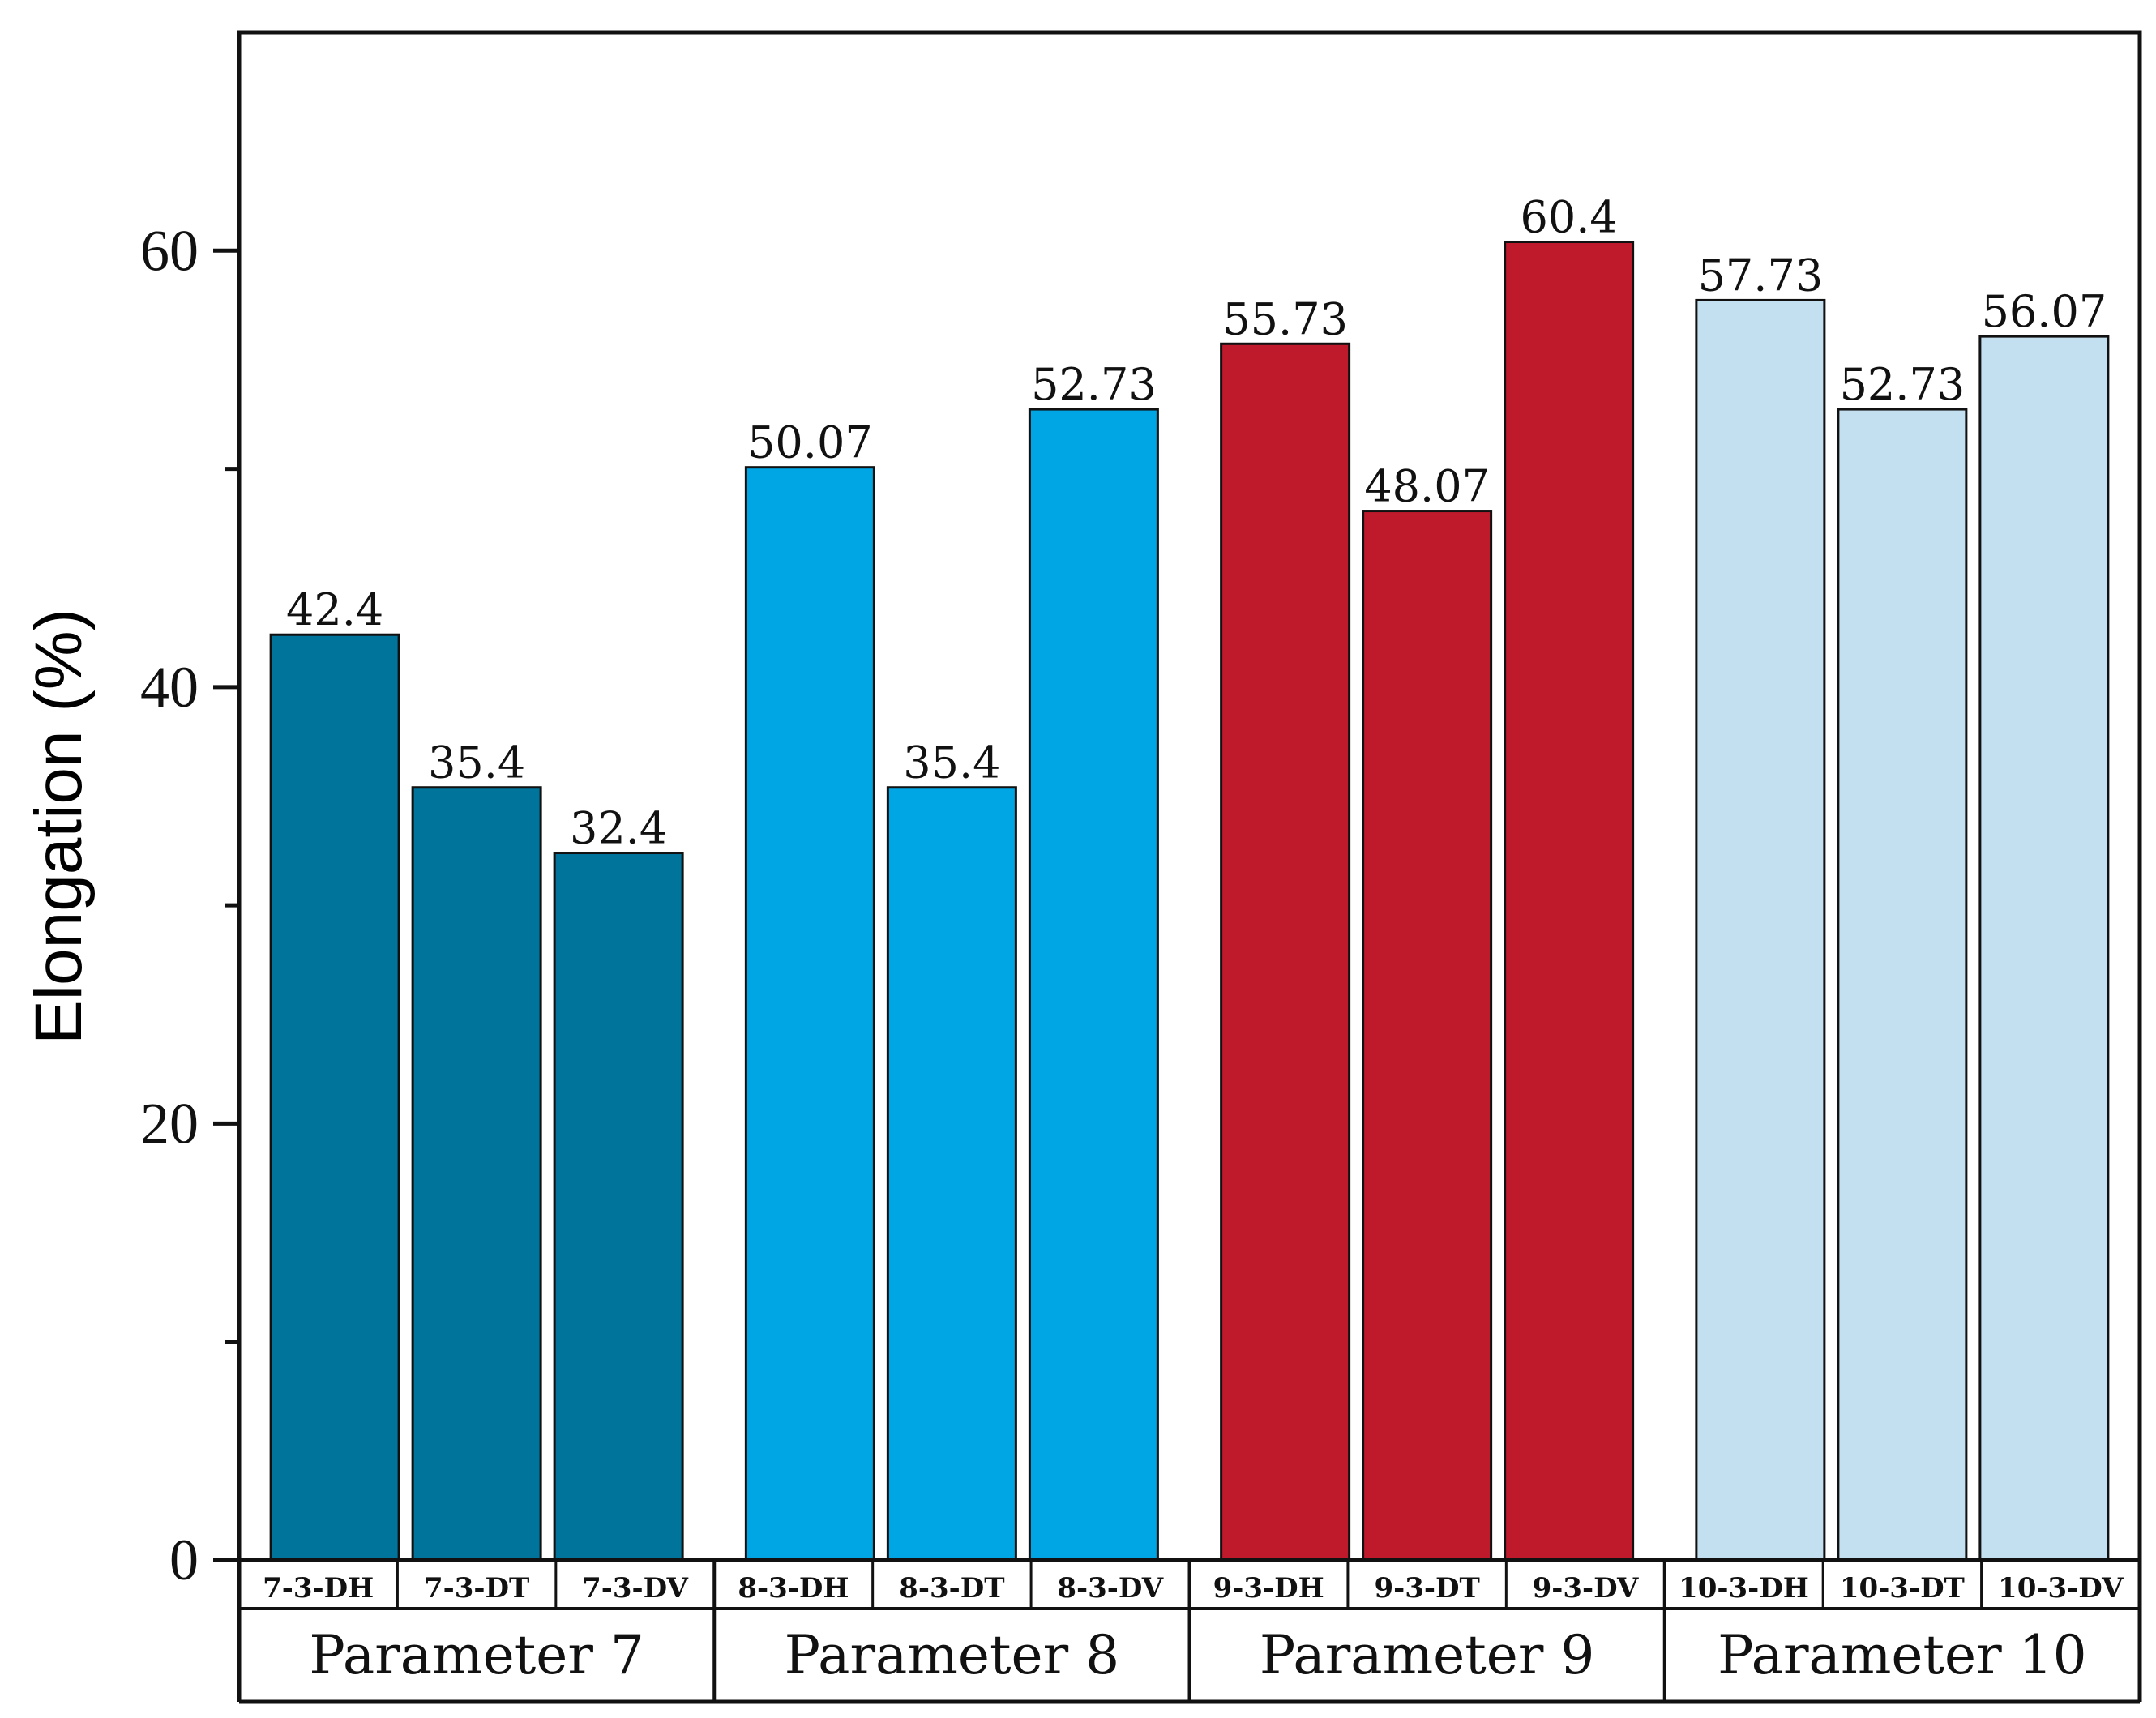  I want to click on sample-label: 8-3-DH, so click(793, 1588).